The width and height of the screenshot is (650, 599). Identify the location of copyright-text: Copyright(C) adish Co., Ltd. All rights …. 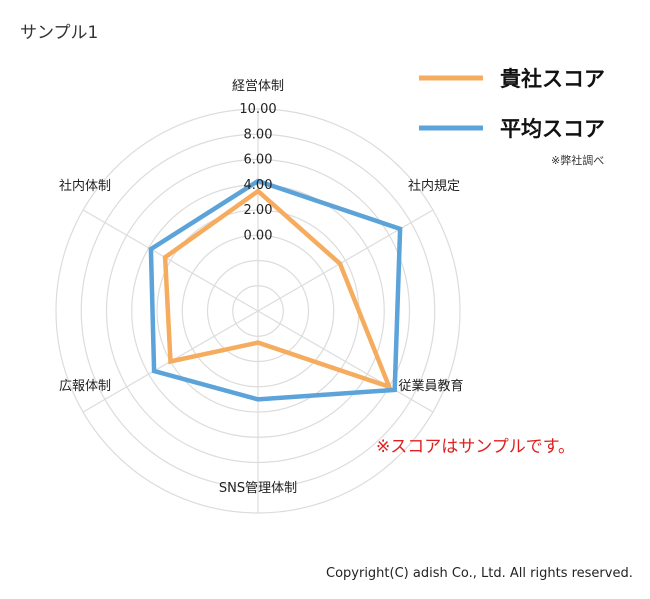
(479, 573).